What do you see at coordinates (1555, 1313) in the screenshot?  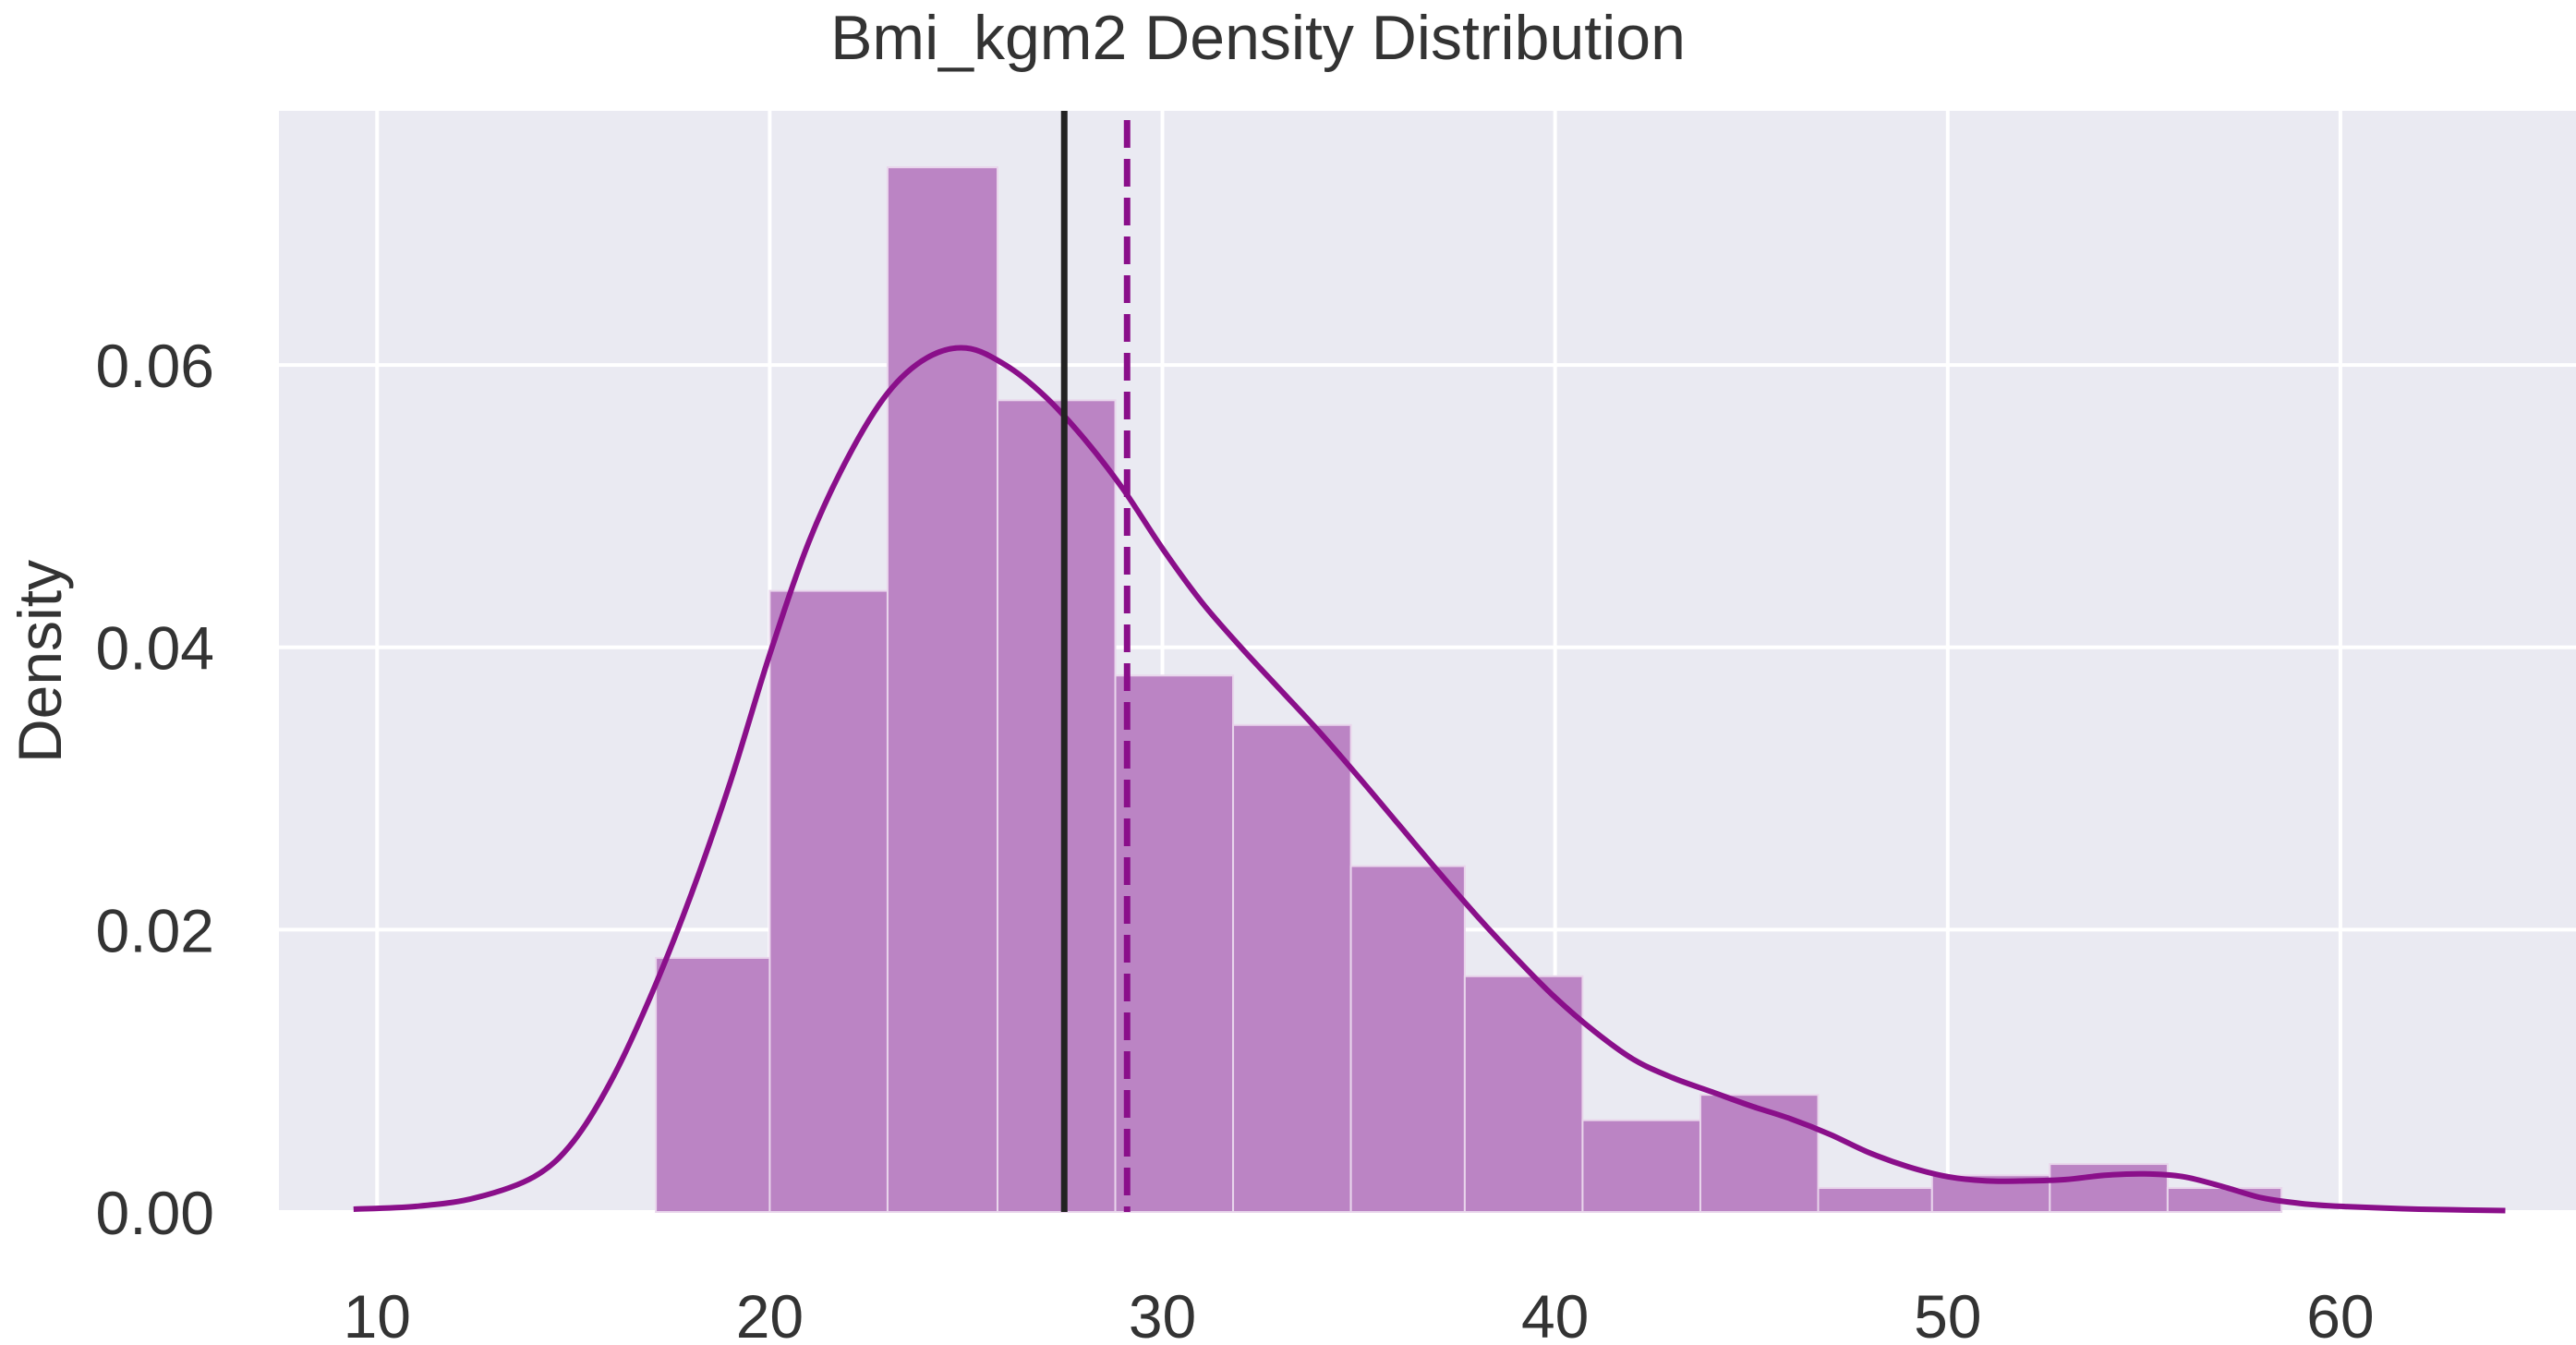 I see `x-tick-label: 40` at bounding box center [1555, 1313].